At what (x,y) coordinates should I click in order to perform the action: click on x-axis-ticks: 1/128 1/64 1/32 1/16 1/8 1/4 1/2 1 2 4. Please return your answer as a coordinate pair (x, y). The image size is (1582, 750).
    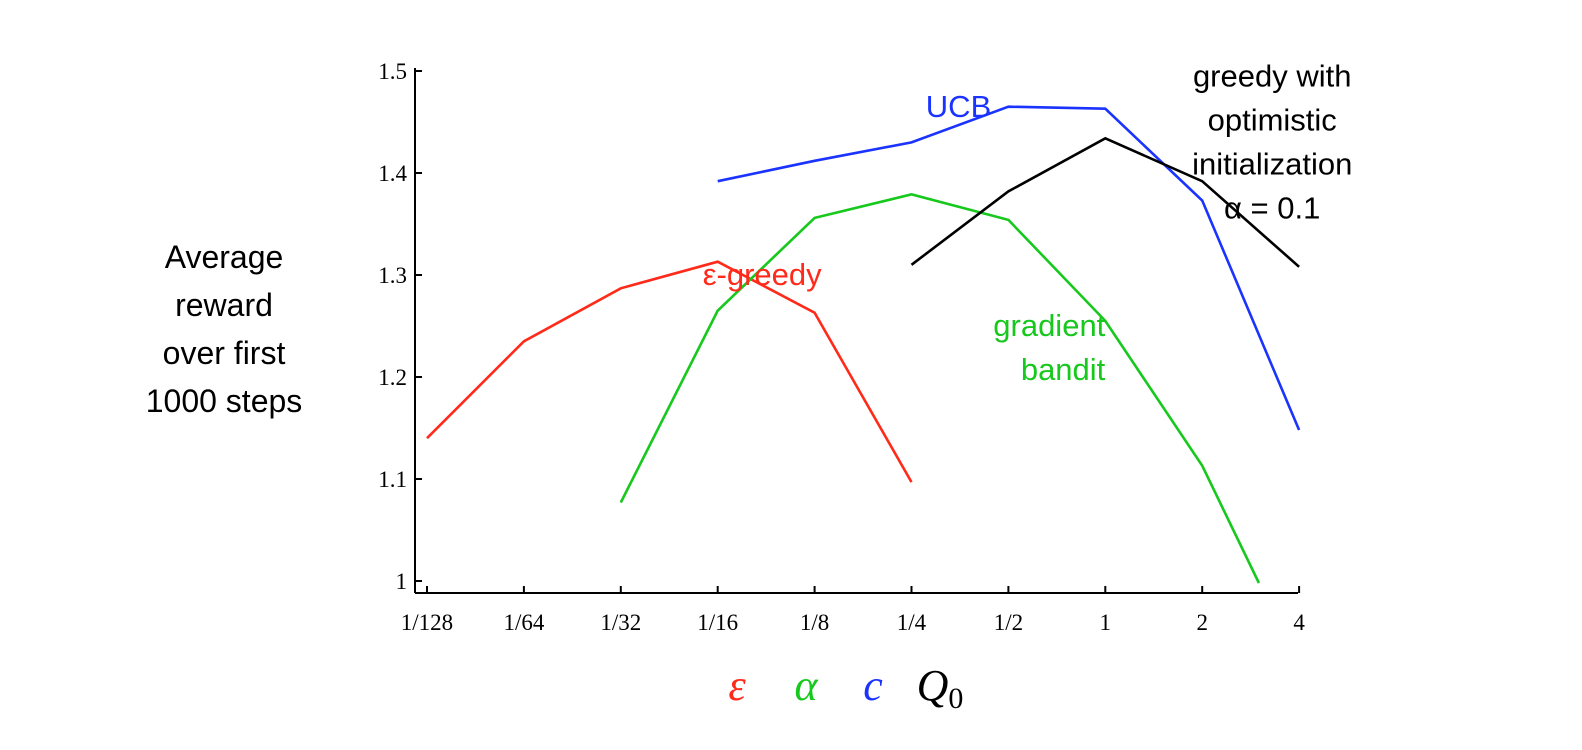
    Looking at the image, I should click on (853, 610).